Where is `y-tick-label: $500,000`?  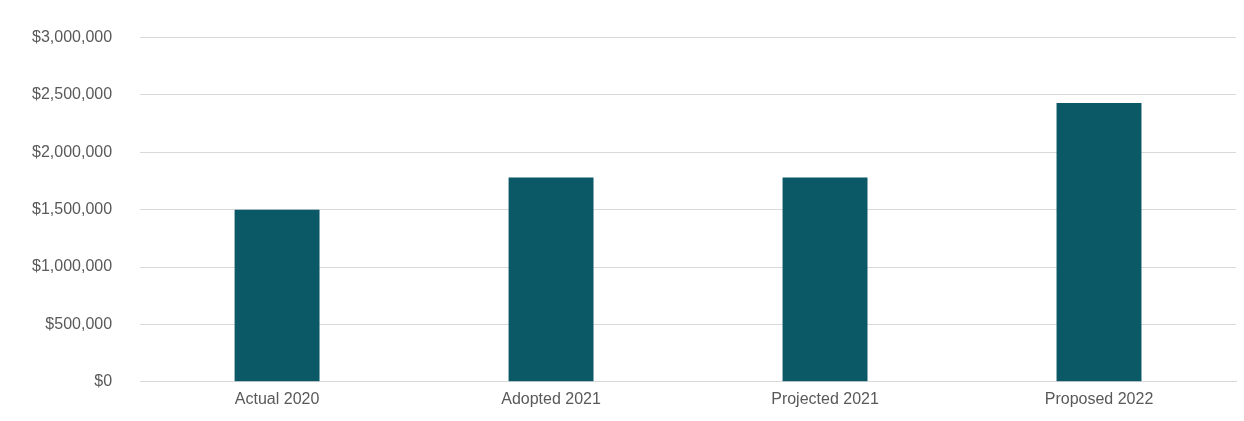 y-tick-label: $500,000 is located at coordinates (79, 323).